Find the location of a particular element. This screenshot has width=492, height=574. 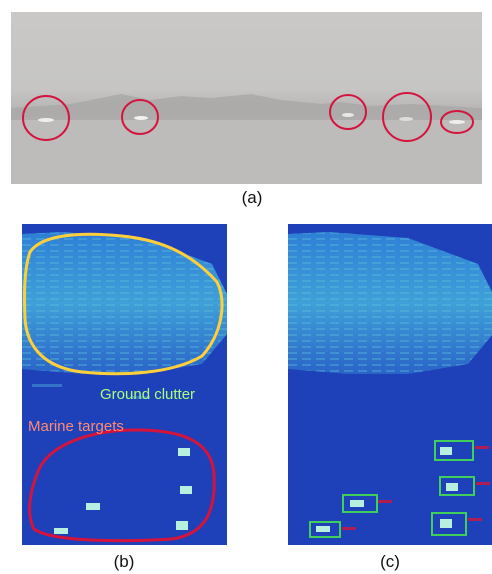

caption-b: (b) is located at coordinates (124, 561).